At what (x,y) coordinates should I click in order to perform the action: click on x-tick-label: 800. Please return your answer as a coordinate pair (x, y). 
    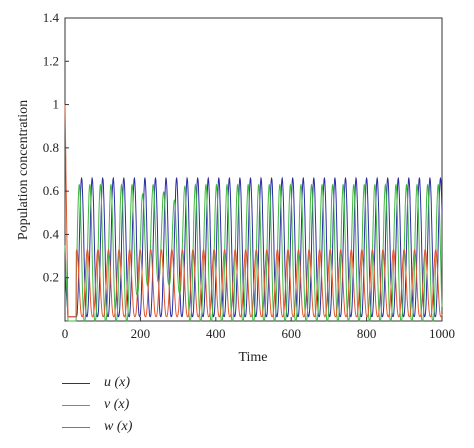
    Looking at the image, I should click on (367, 333).